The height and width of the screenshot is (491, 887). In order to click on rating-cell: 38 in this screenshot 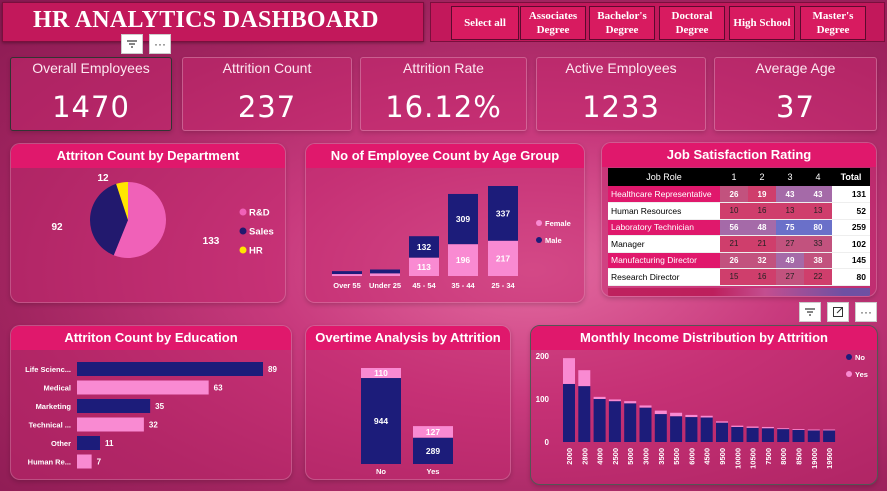, I will do `click(818, 260)`.